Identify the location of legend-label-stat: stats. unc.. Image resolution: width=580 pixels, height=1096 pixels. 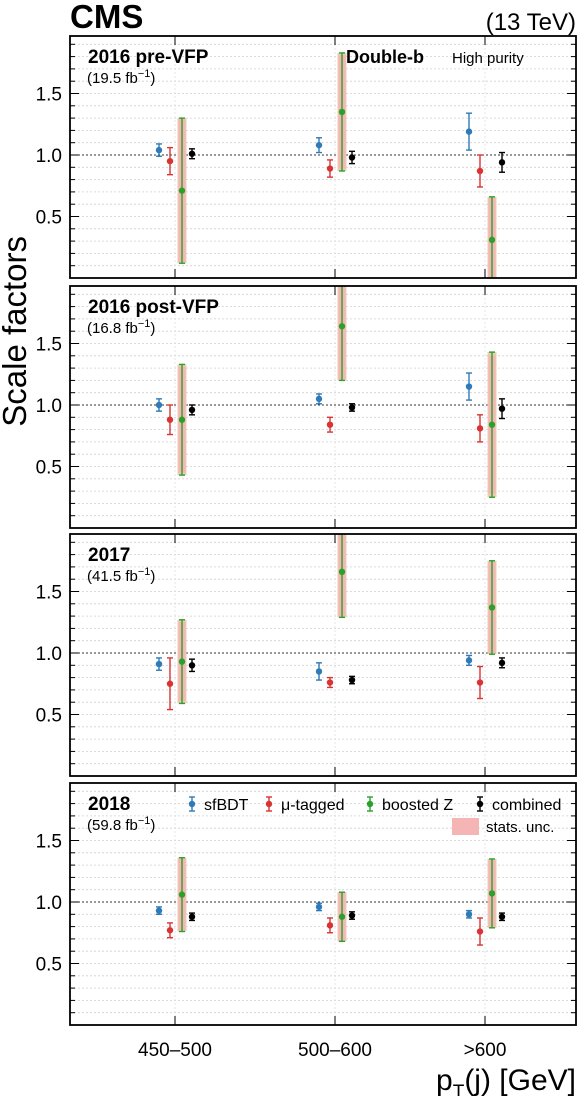
(520, 827).